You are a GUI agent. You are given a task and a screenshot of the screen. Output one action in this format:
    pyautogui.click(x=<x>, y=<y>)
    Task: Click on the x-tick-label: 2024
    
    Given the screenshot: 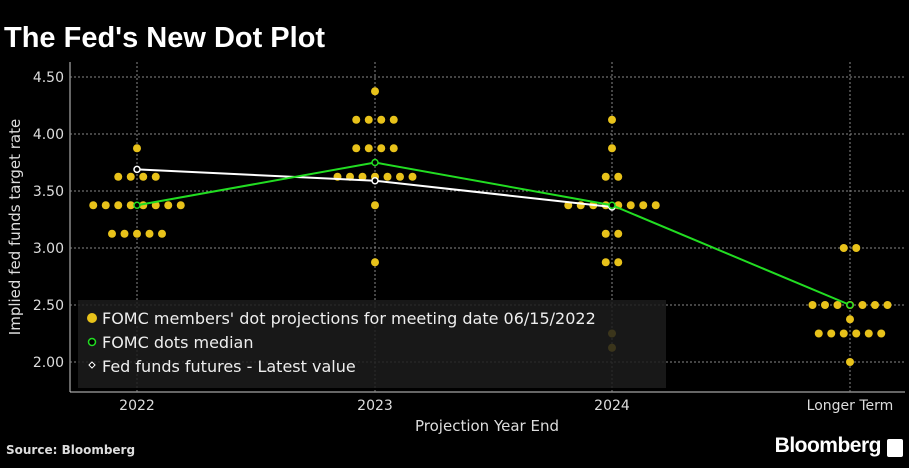 What is the action you would take?
    pyautogui.click(x=612, y=406)
    